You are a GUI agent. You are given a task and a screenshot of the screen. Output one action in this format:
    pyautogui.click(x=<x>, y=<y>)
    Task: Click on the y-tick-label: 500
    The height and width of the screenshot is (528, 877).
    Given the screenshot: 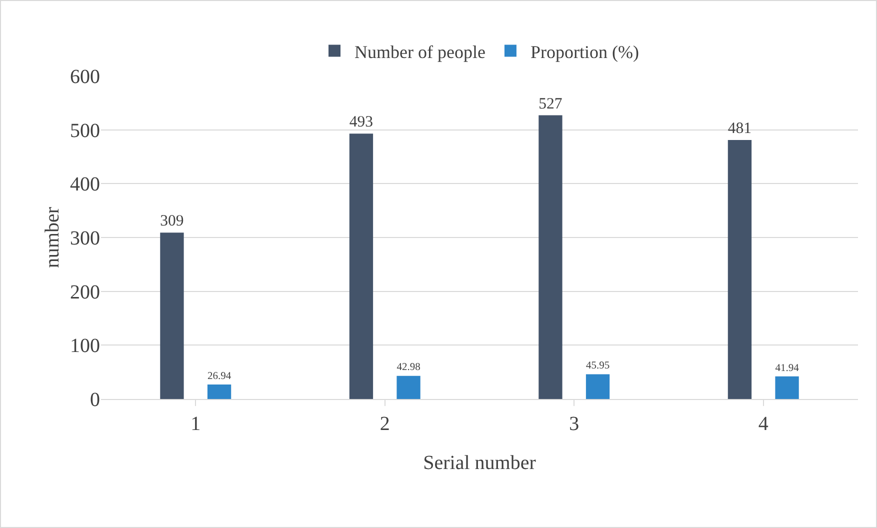 What is the action you would take?
    pyautogui.click(x=85, y=131)
    